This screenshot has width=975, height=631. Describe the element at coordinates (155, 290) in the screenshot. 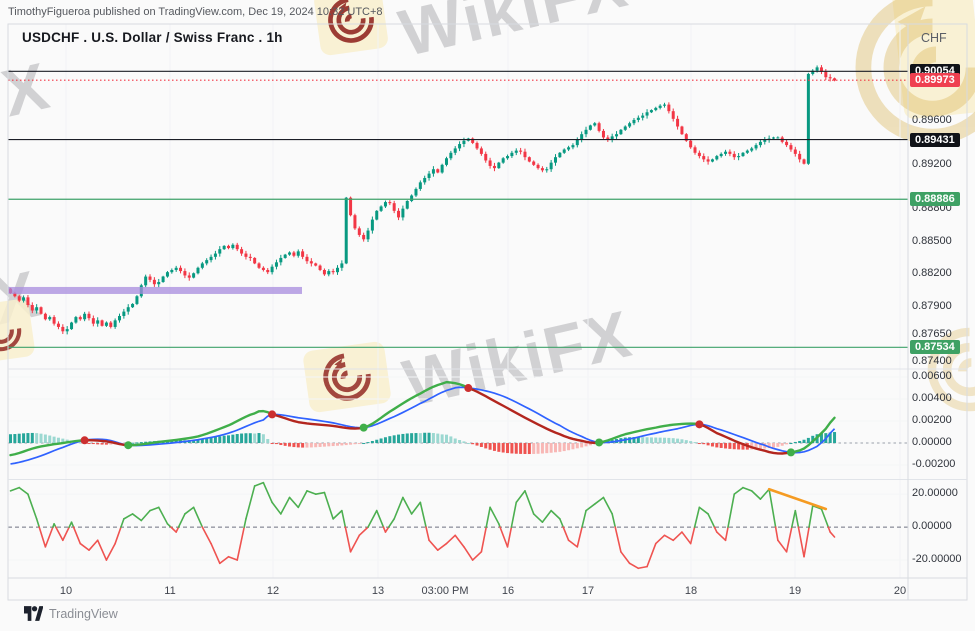

I see `purple-supply-zone` at that location.